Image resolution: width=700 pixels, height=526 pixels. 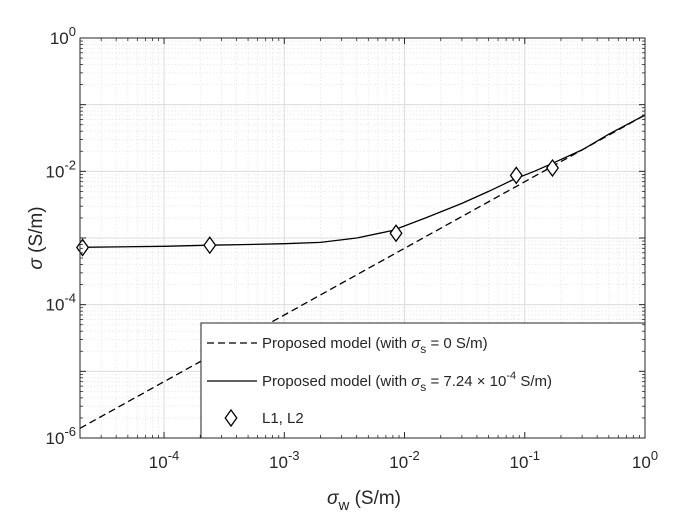 I want to click on x-tick-label: 10⁰, so click(x=645, y=460).